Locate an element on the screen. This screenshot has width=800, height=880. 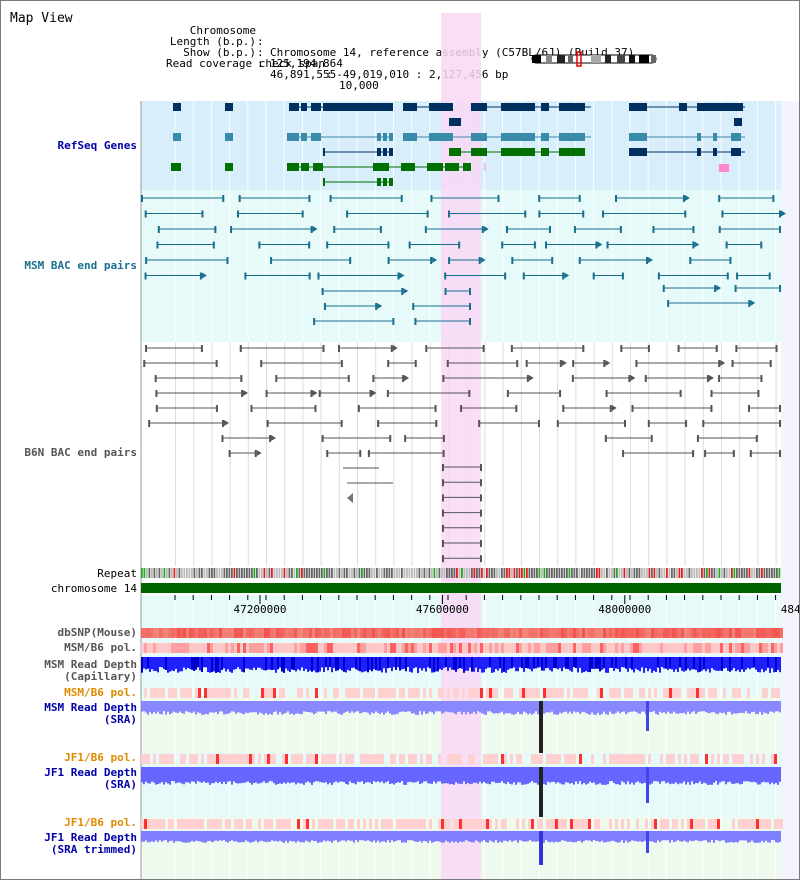
msm-read-depth-sra-label-2: (SRA) is located at coordinates (120, 719).